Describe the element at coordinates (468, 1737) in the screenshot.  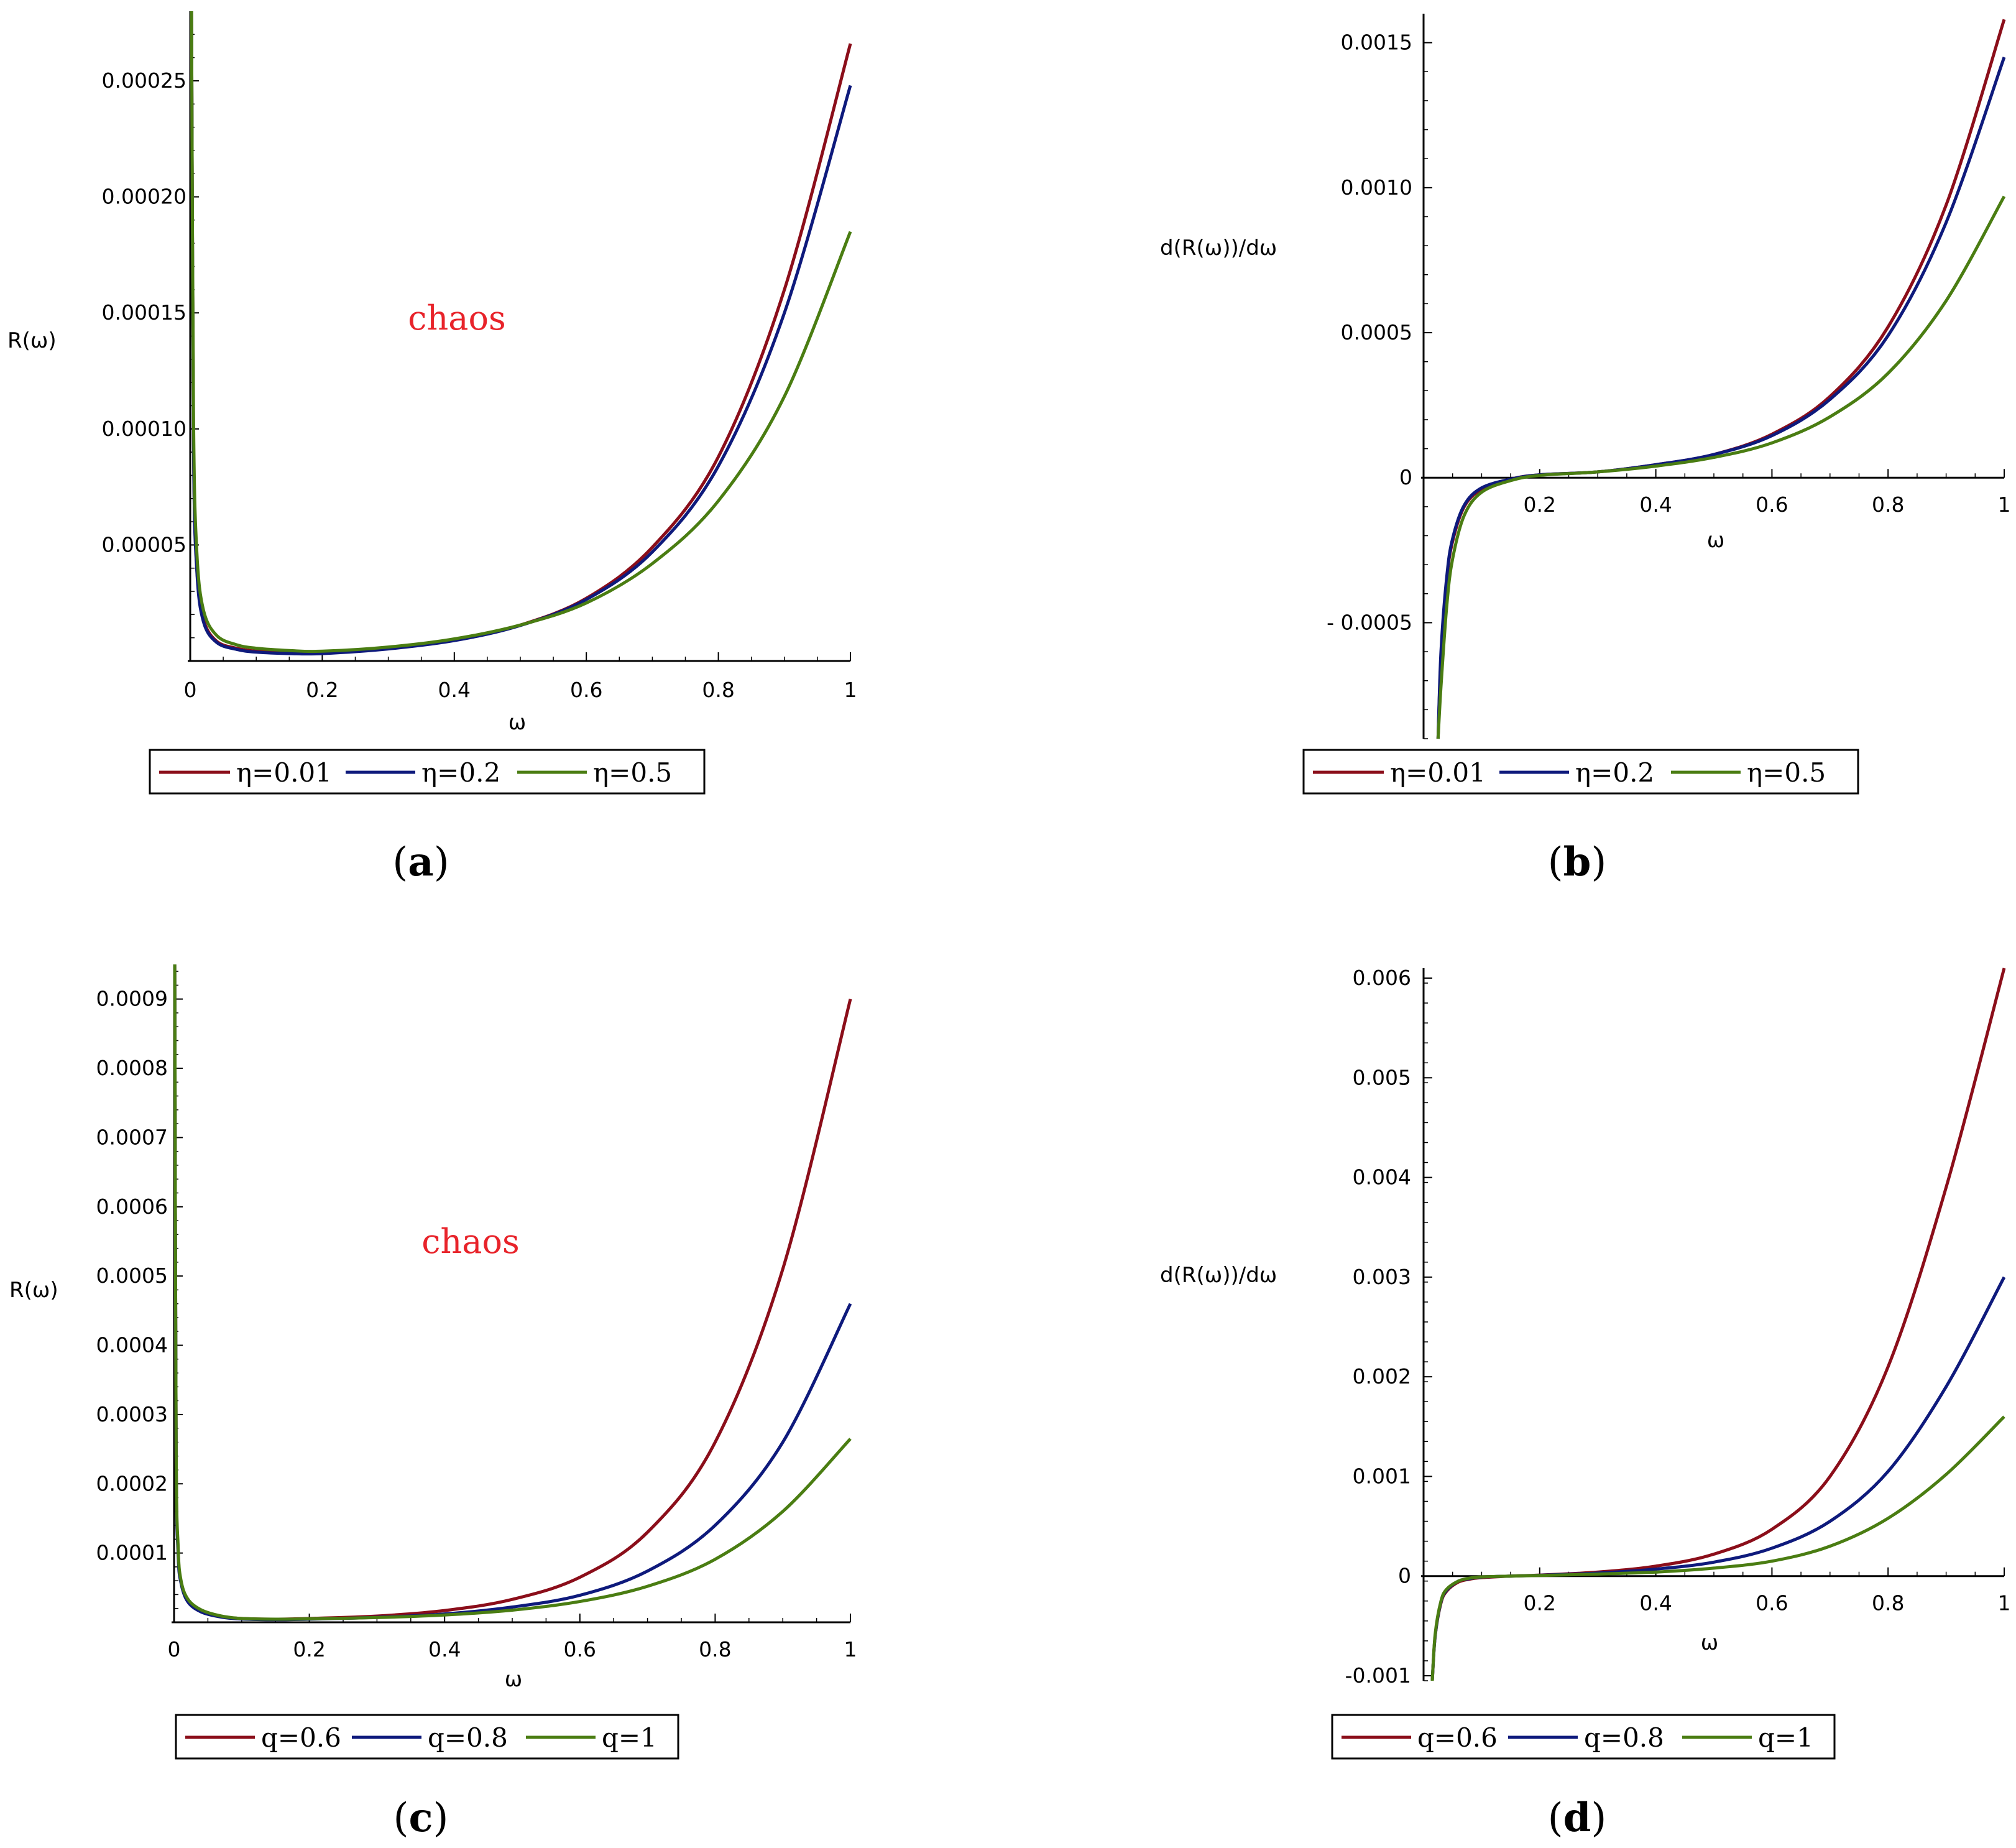
I see `legend-label-c-1: q=0.8` at that location.